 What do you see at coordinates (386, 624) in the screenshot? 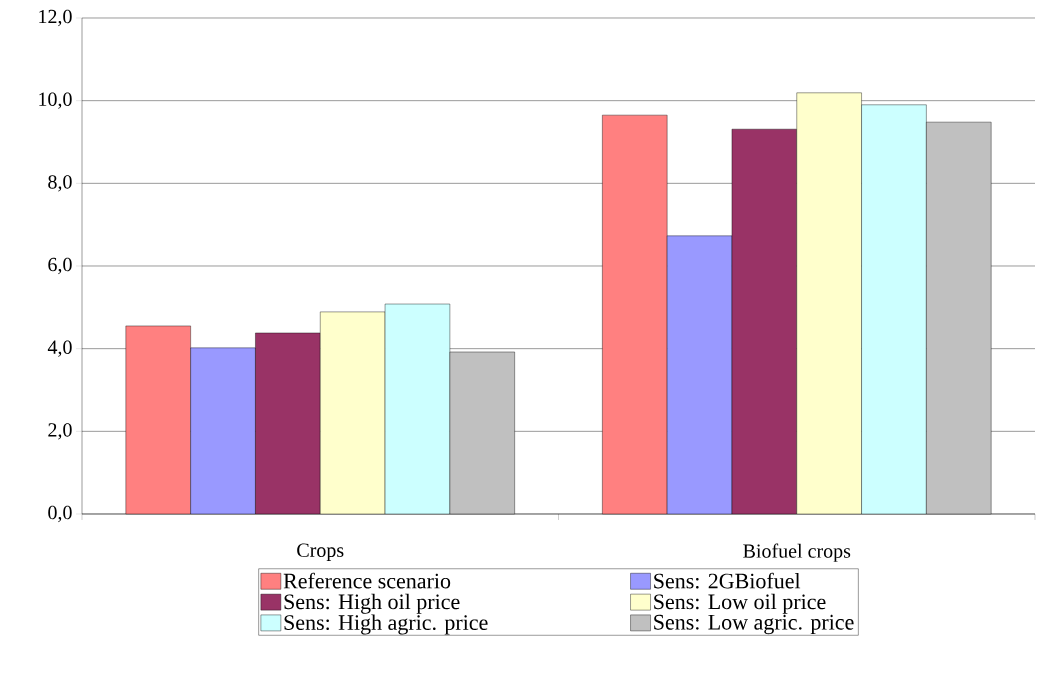
I see `legend-label: Sens: High agric. price` at bounding box center [386, 624].